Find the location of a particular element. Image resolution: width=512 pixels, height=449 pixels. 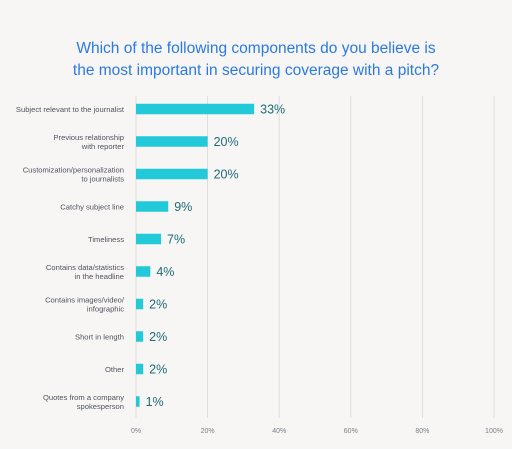

category-label: Contains images/video/ is located at coordinates (85, 299).